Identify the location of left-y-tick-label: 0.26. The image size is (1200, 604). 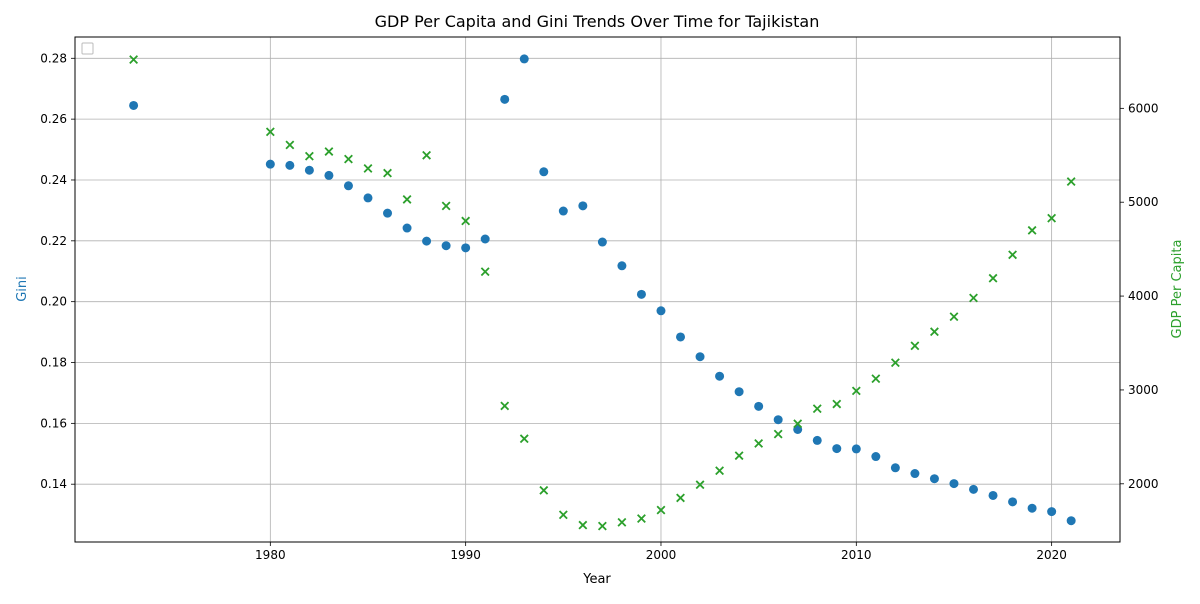
(53, 119).